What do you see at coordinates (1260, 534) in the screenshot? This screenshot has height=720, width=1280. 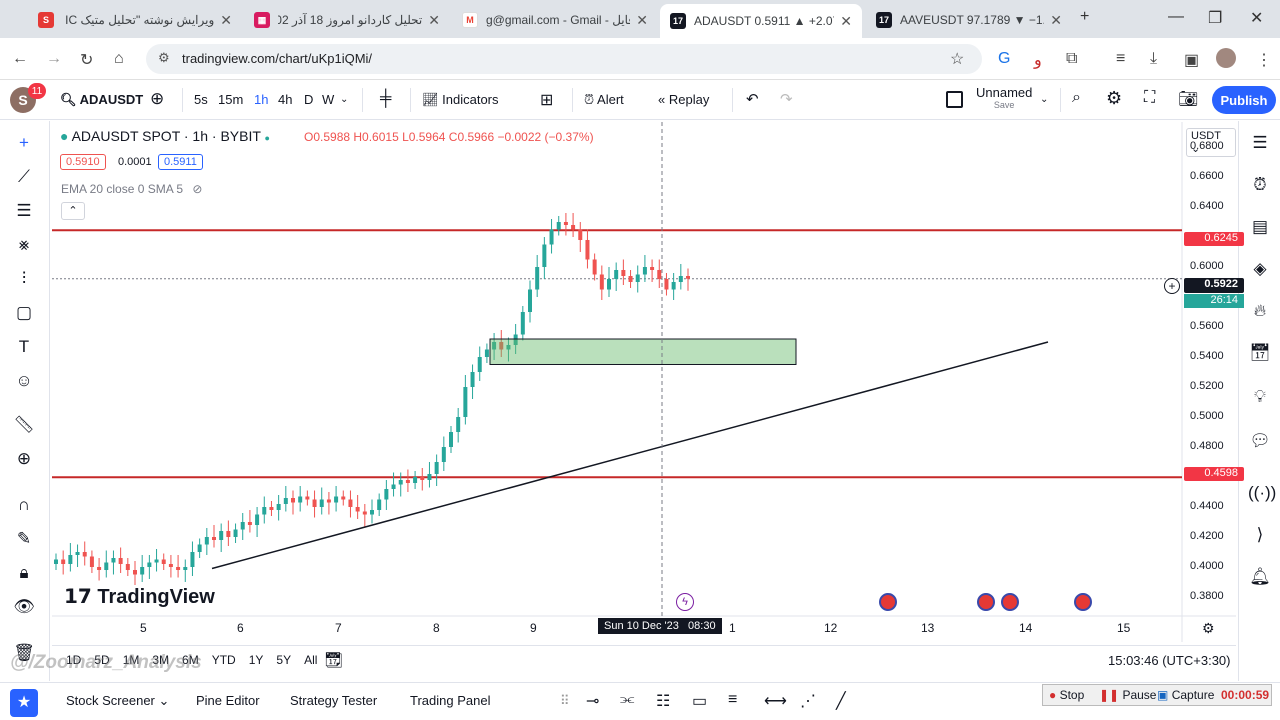 I see `pine-icon: ⟩` at bounding box center [1260, 534].